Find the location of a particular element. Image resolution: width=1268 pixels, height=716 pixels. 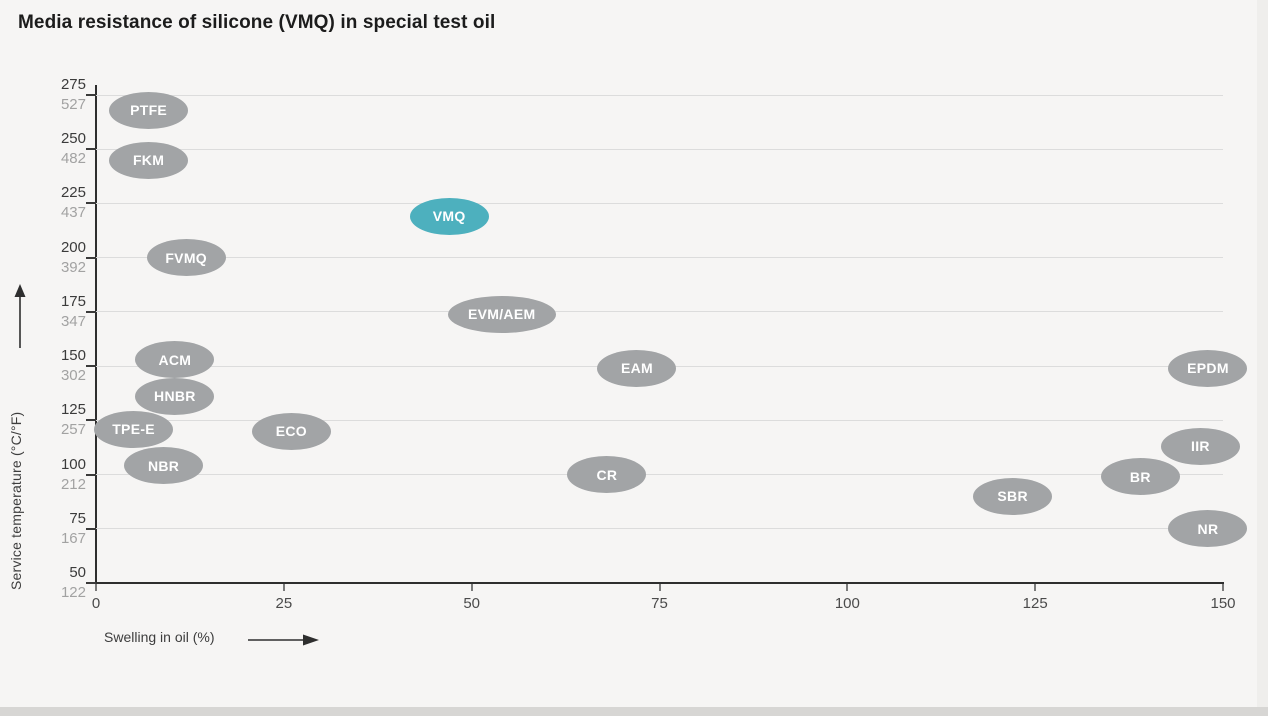

y-tick-label-fahrenheit: 437 is located at coordinates (73, 213).